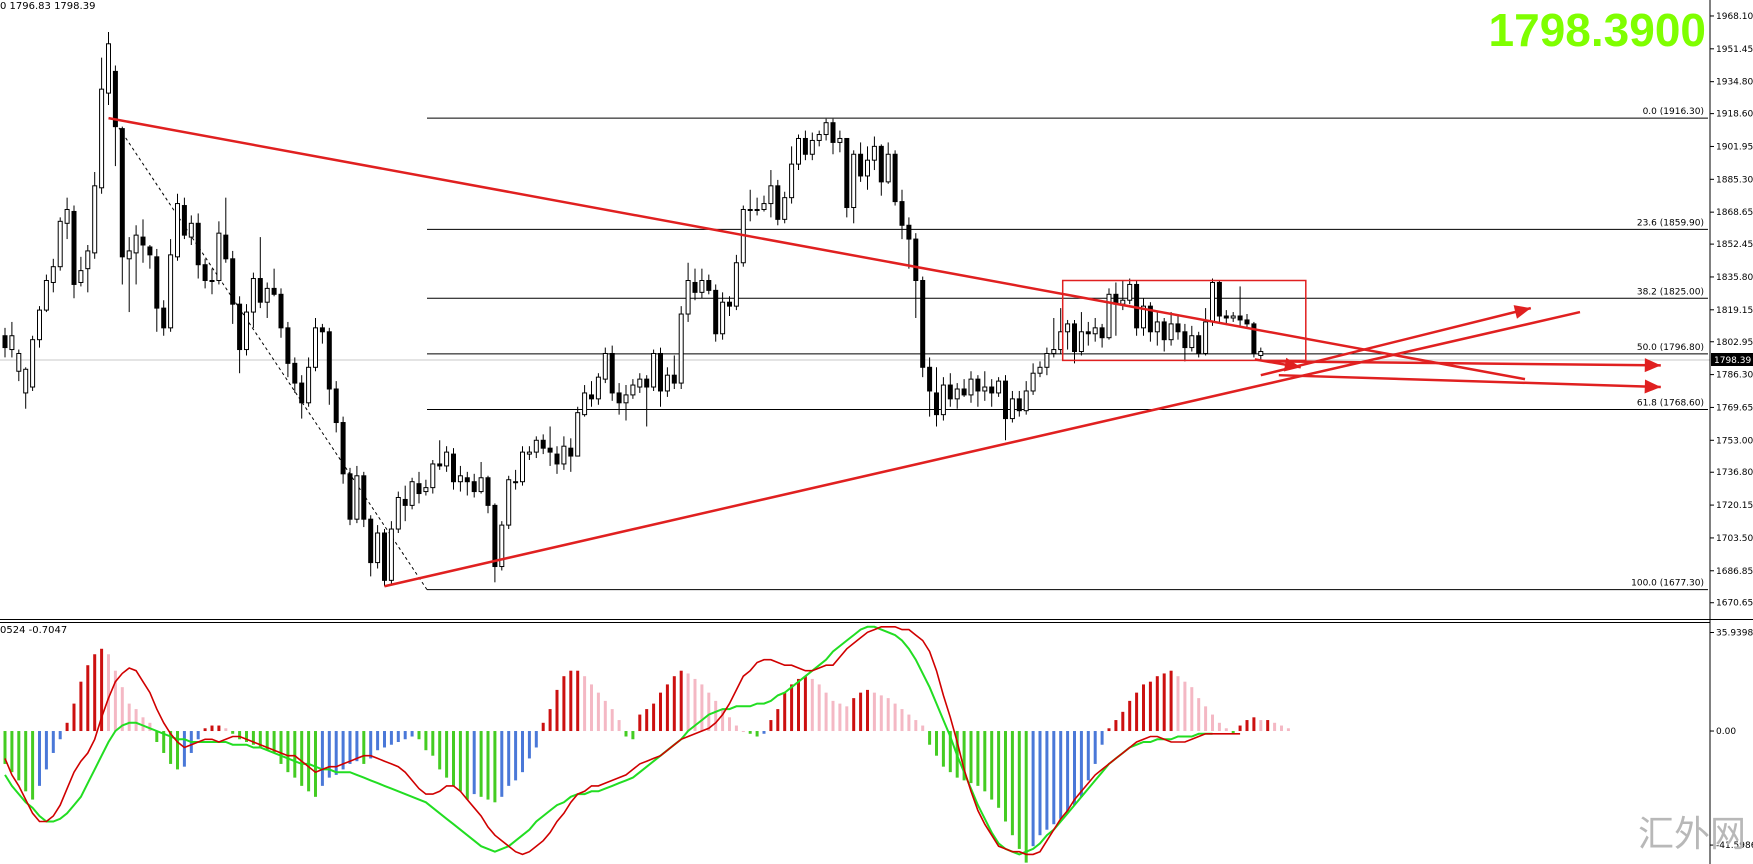 The height and width of the screenshot is (864, 1753). I want to click on price-tick-label: 1786.30, so click(1734, 376).